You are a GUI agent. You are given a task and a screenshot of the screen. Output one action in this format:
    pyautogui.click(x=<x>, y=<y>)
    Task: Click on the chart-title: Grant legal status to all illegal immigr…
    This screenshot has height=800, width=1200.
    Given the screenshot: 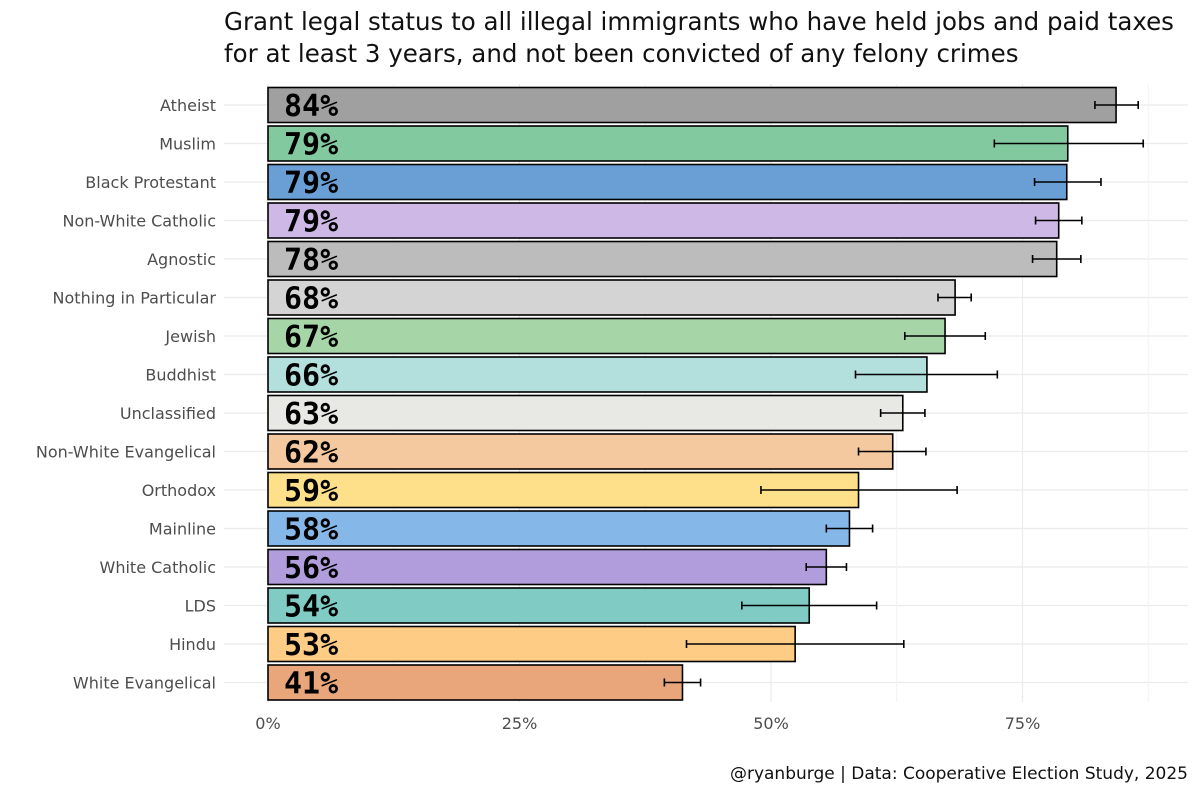 What is the action you would take?
    pyautogui.click(x=704, y=38)
    